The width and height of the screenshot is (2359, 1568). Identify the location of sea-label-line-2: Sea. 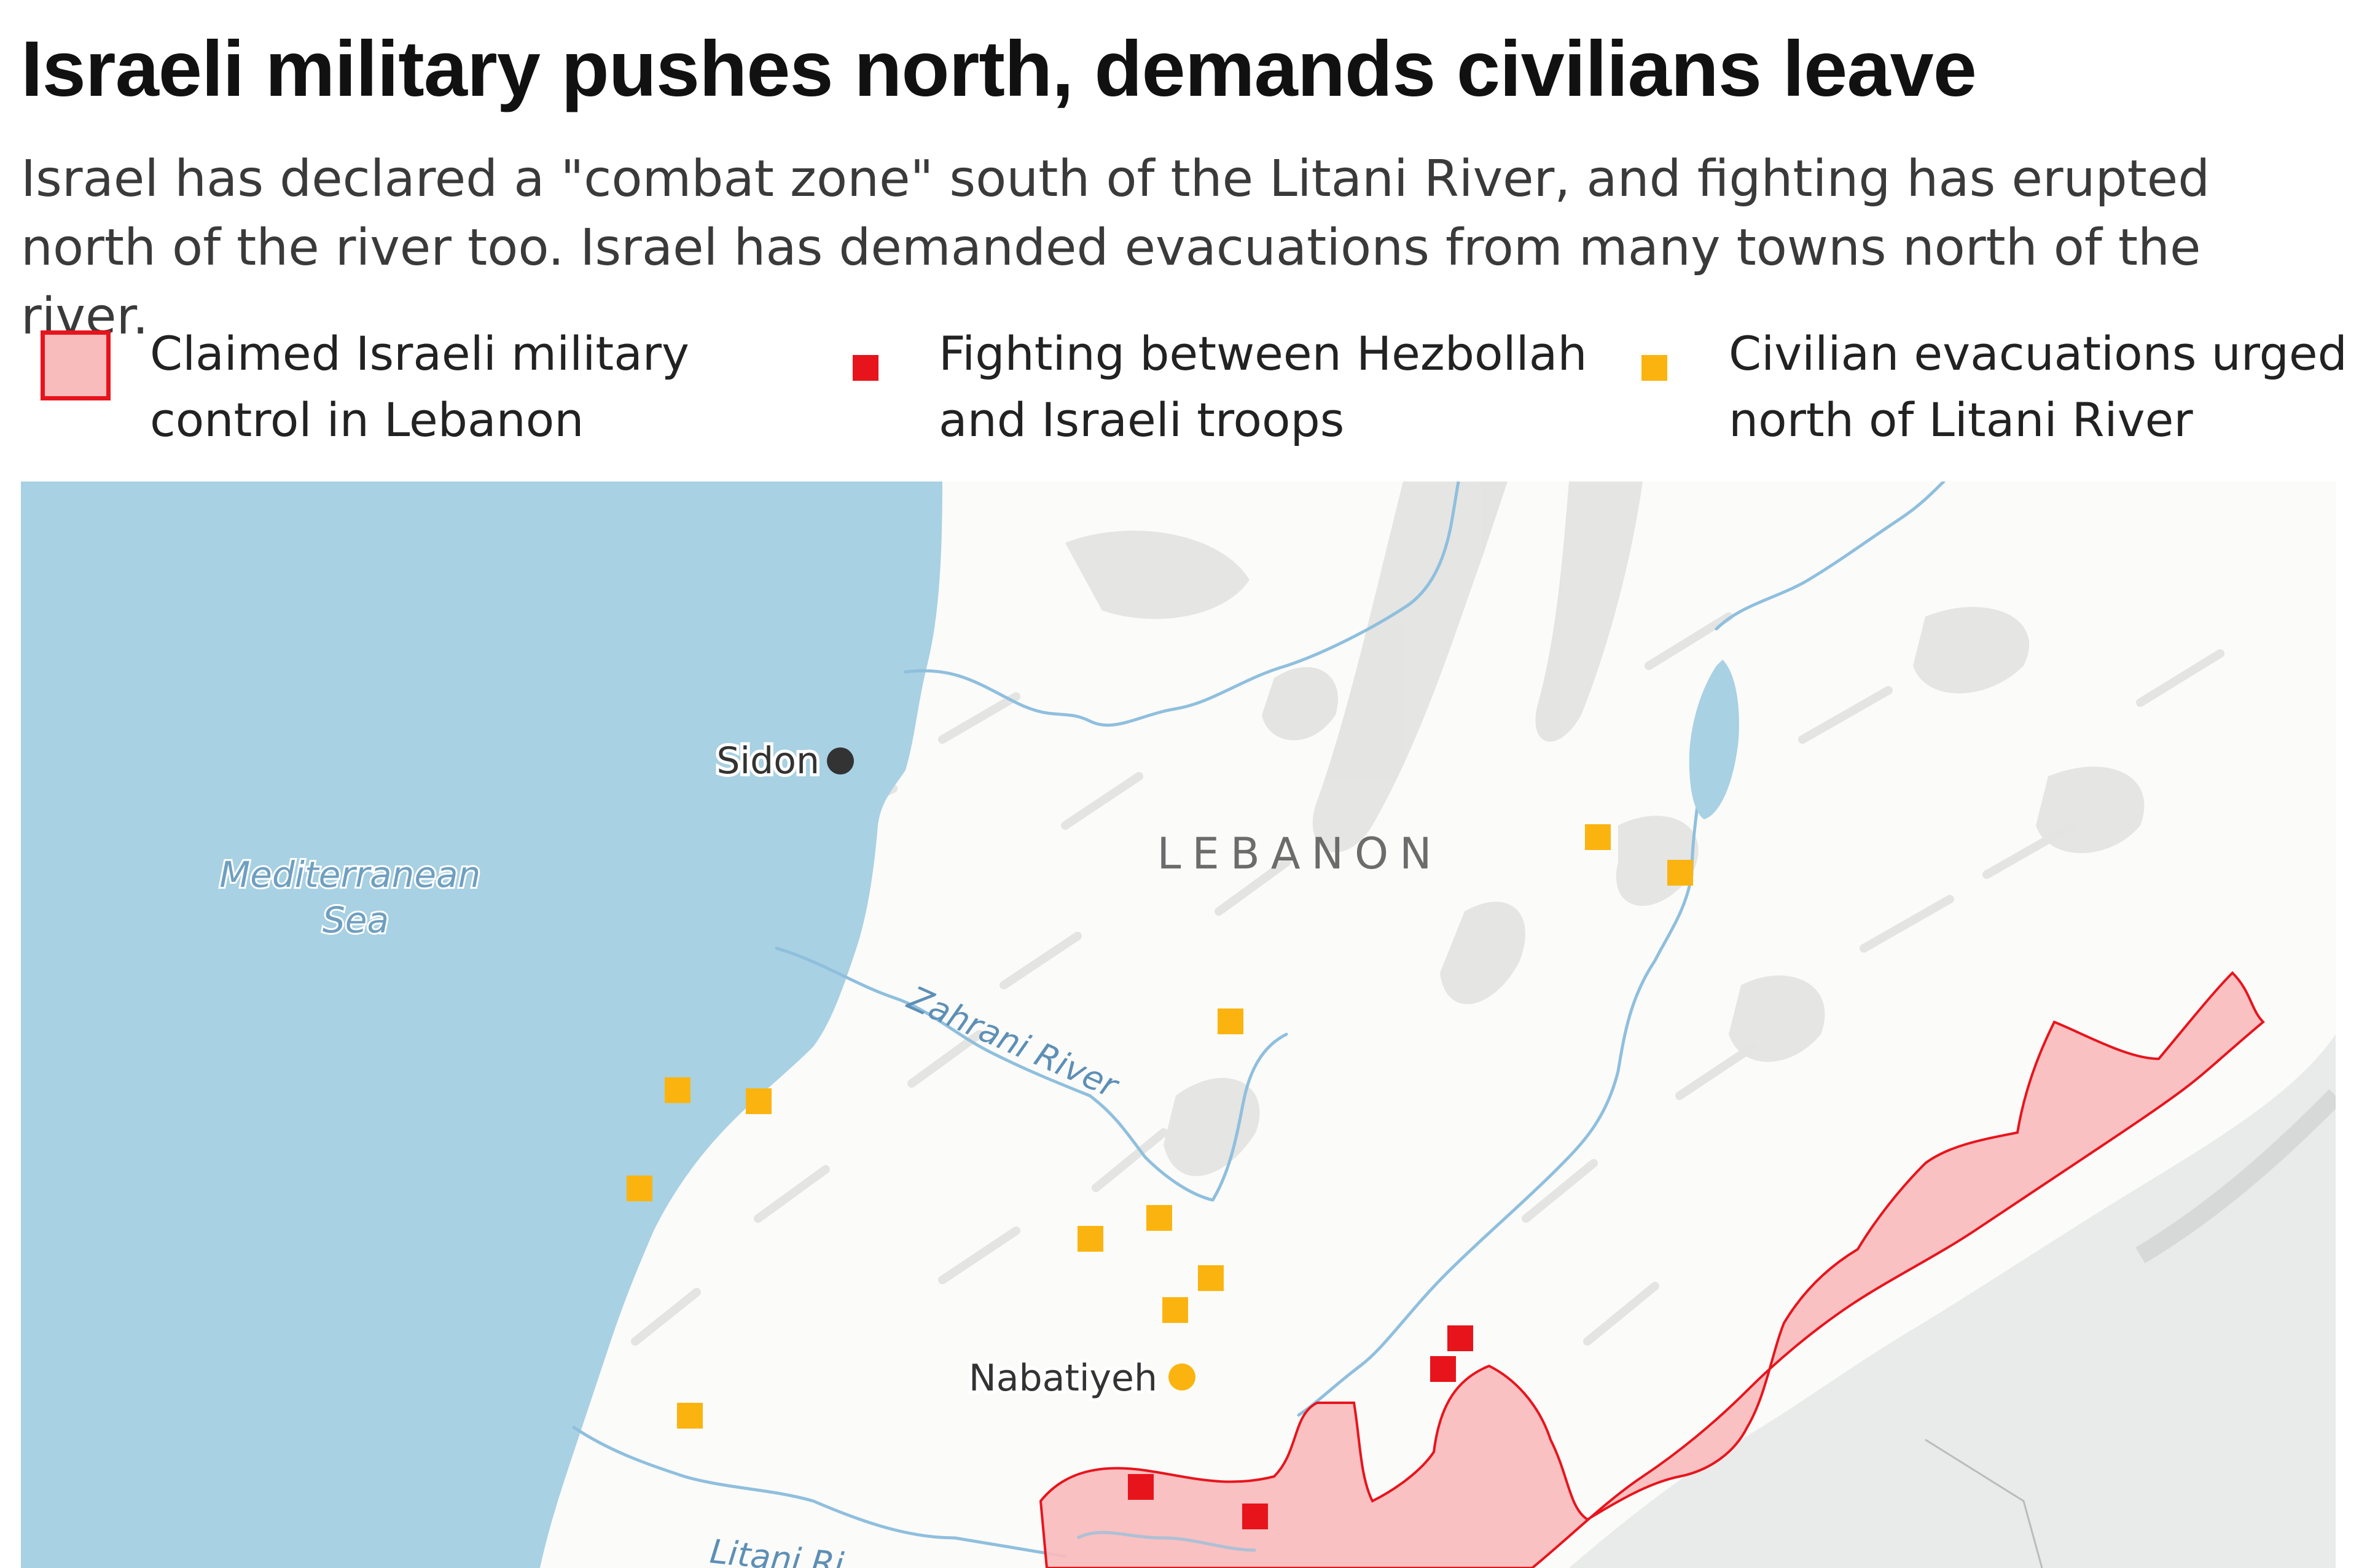
(356, 920).